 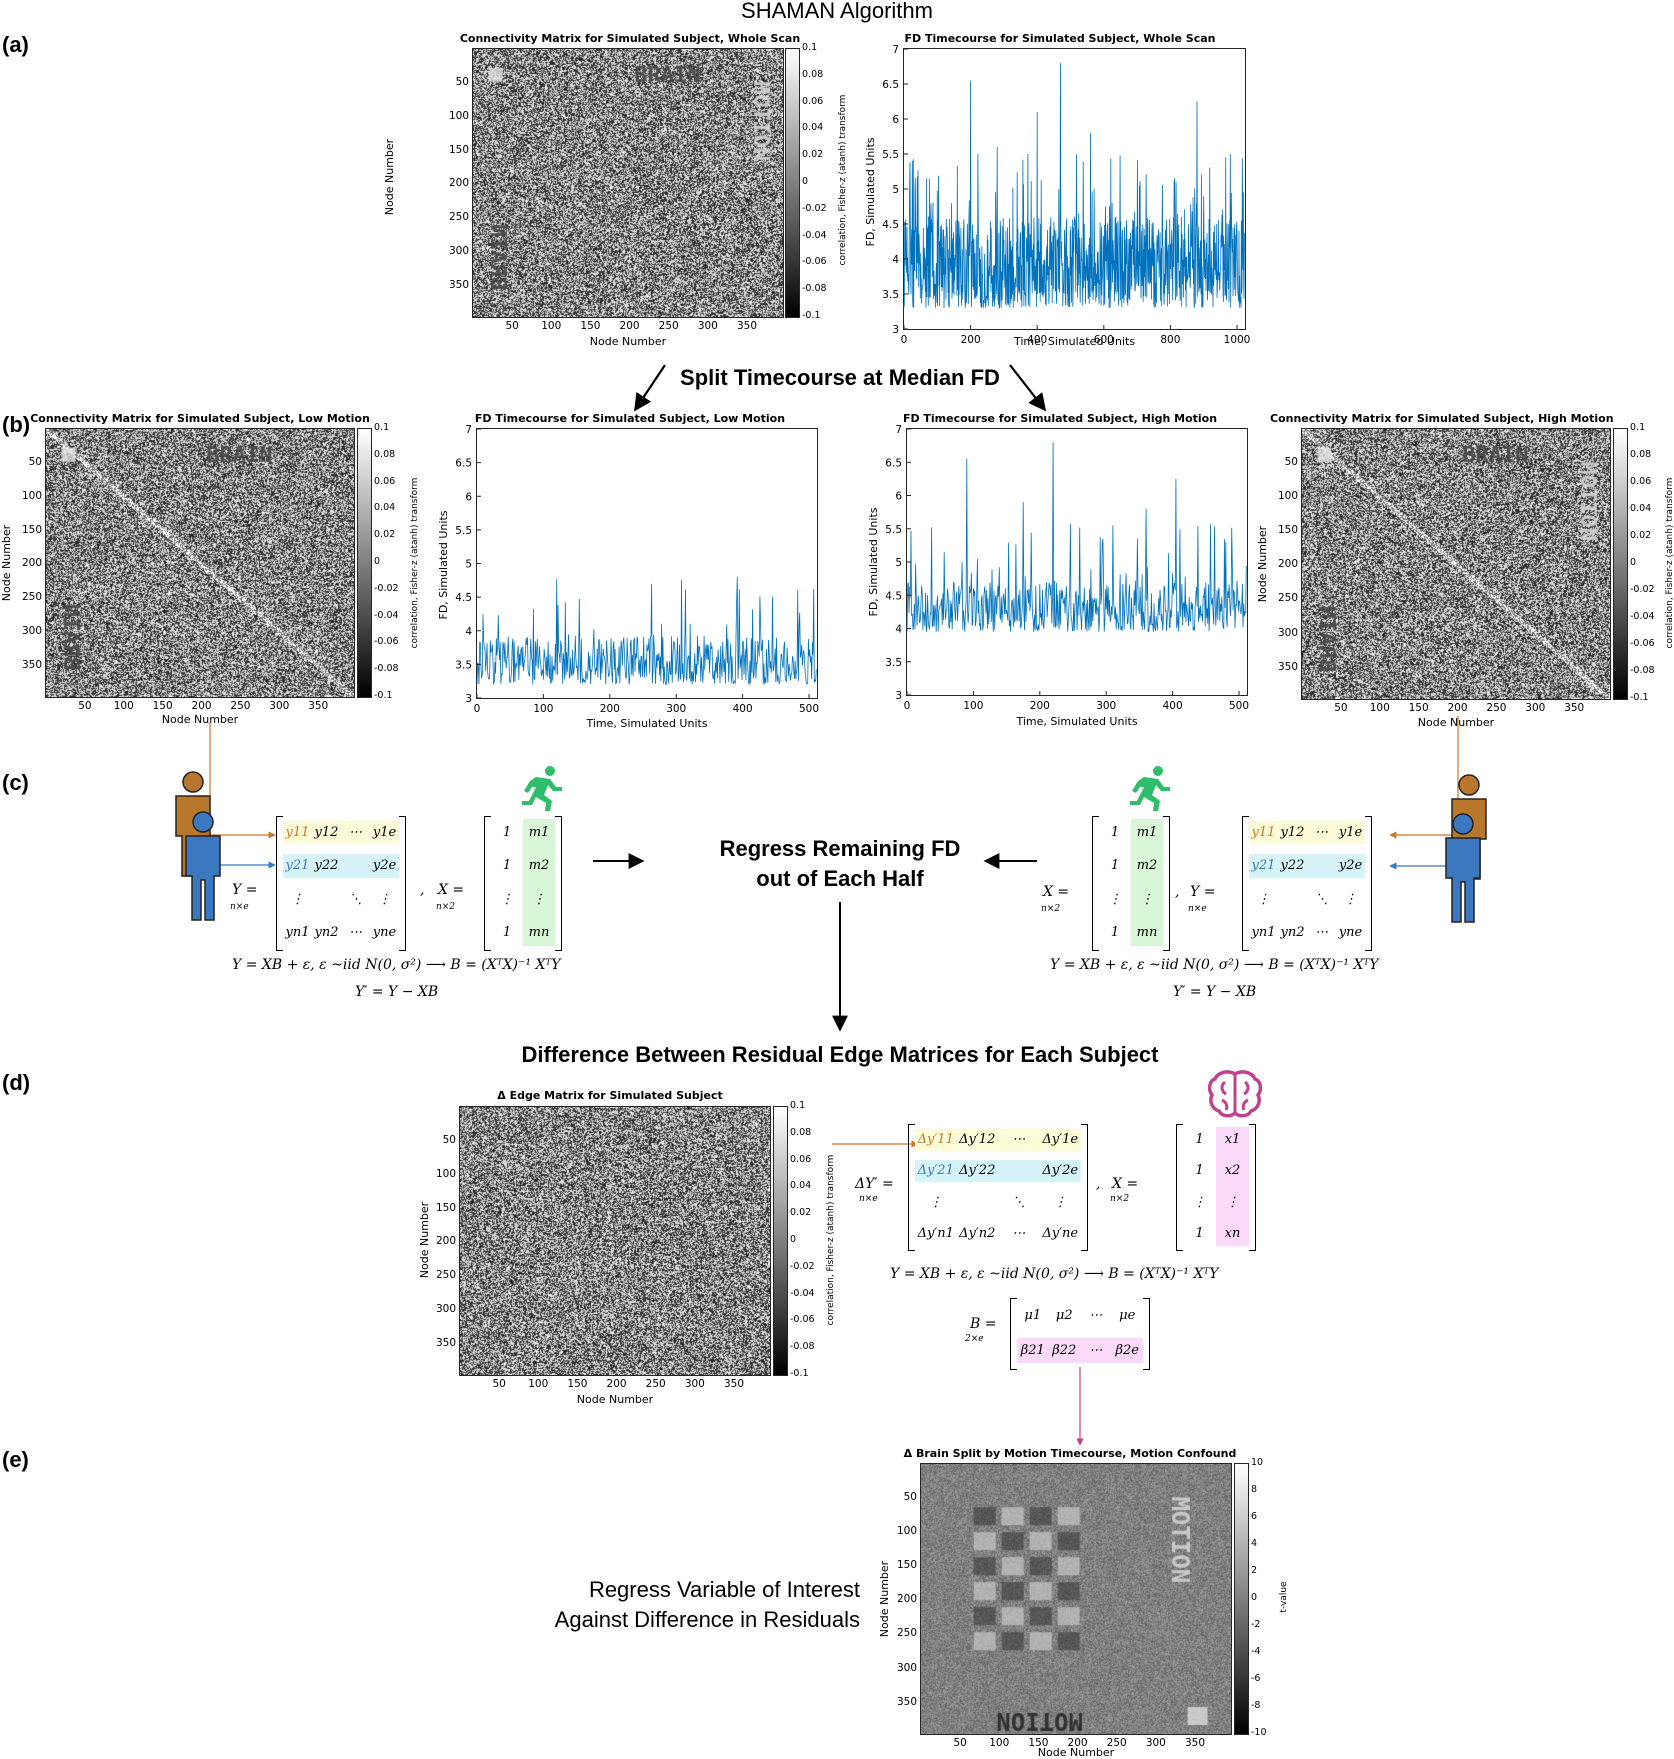 I want to click on fd-line-plot: 0 100 200 300 400 500 3 3.5 4 4.5 5 5.5 6 6.5 7, so click(x=637, y=569).